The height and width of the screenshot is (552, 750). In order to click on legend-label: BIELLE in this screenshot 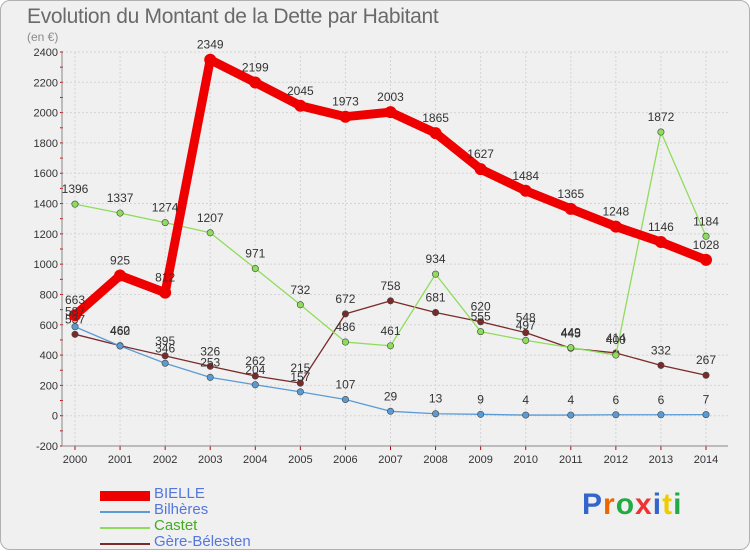, I will do `click(179, 493)`.